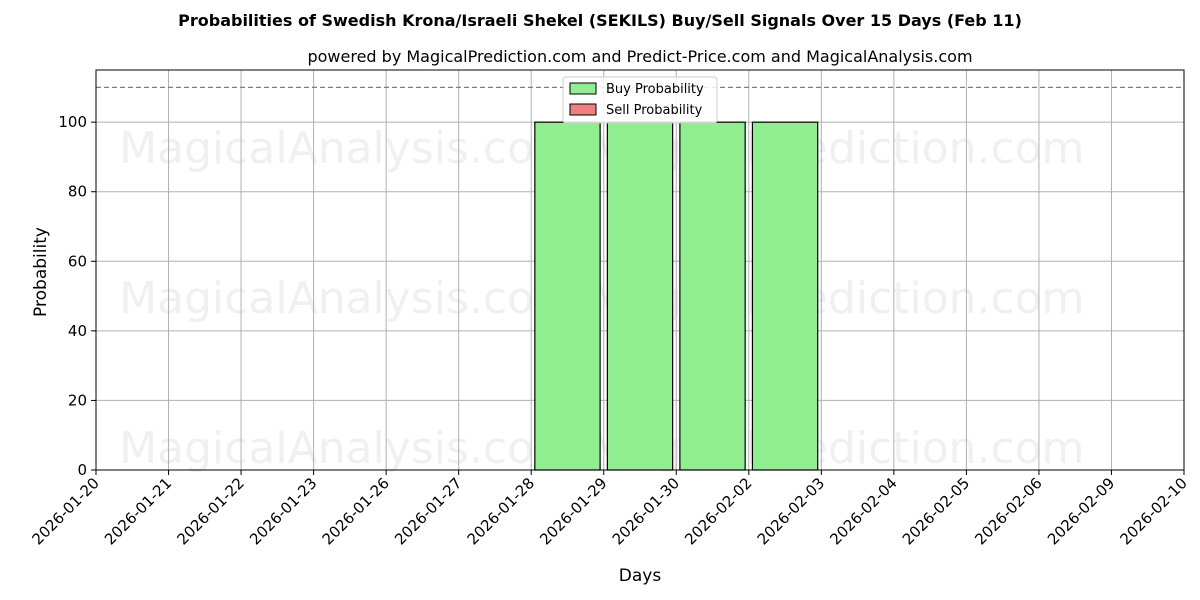 This screenshot has width=1200, height=600. Describe the element at coordinates (501, 511) in the screenshot. I see `x-tick-label: 2026-01-28` at that location.